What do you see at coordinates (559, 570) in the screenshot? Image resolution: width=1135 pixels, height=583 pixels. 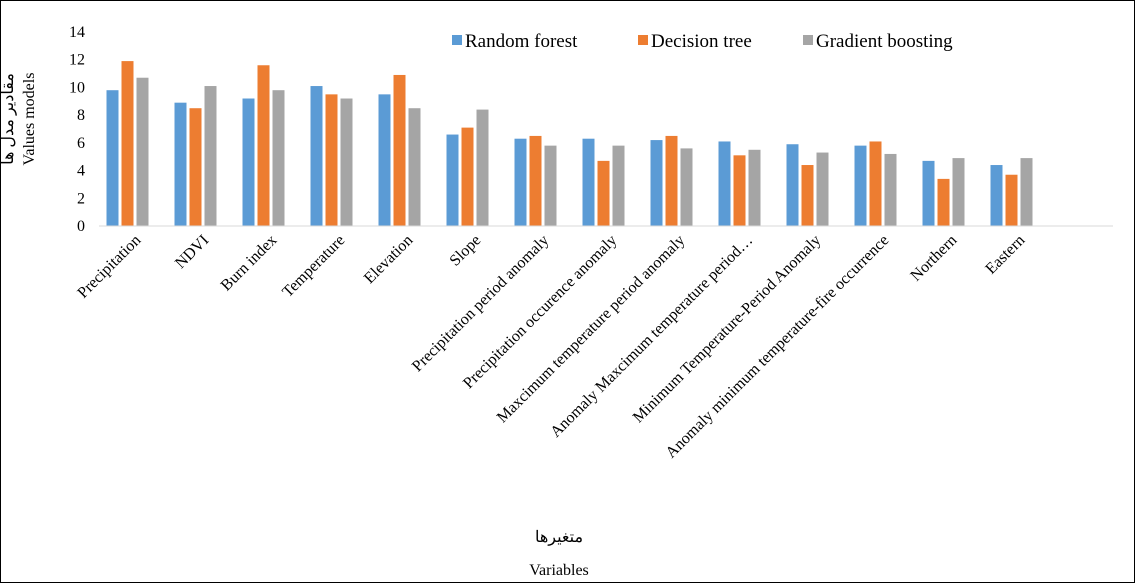 I see `x-axis-label: Variables` at bounding box center [559, 570].